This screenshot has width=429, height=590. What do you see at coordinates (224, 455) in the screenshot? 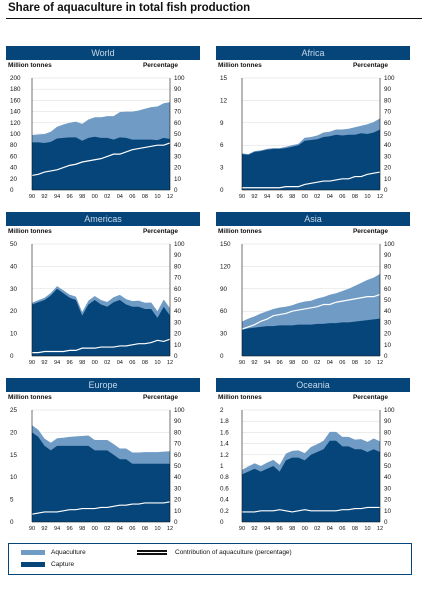
I see `y-tick-label: 1.2` at bounding box center [224, 455].